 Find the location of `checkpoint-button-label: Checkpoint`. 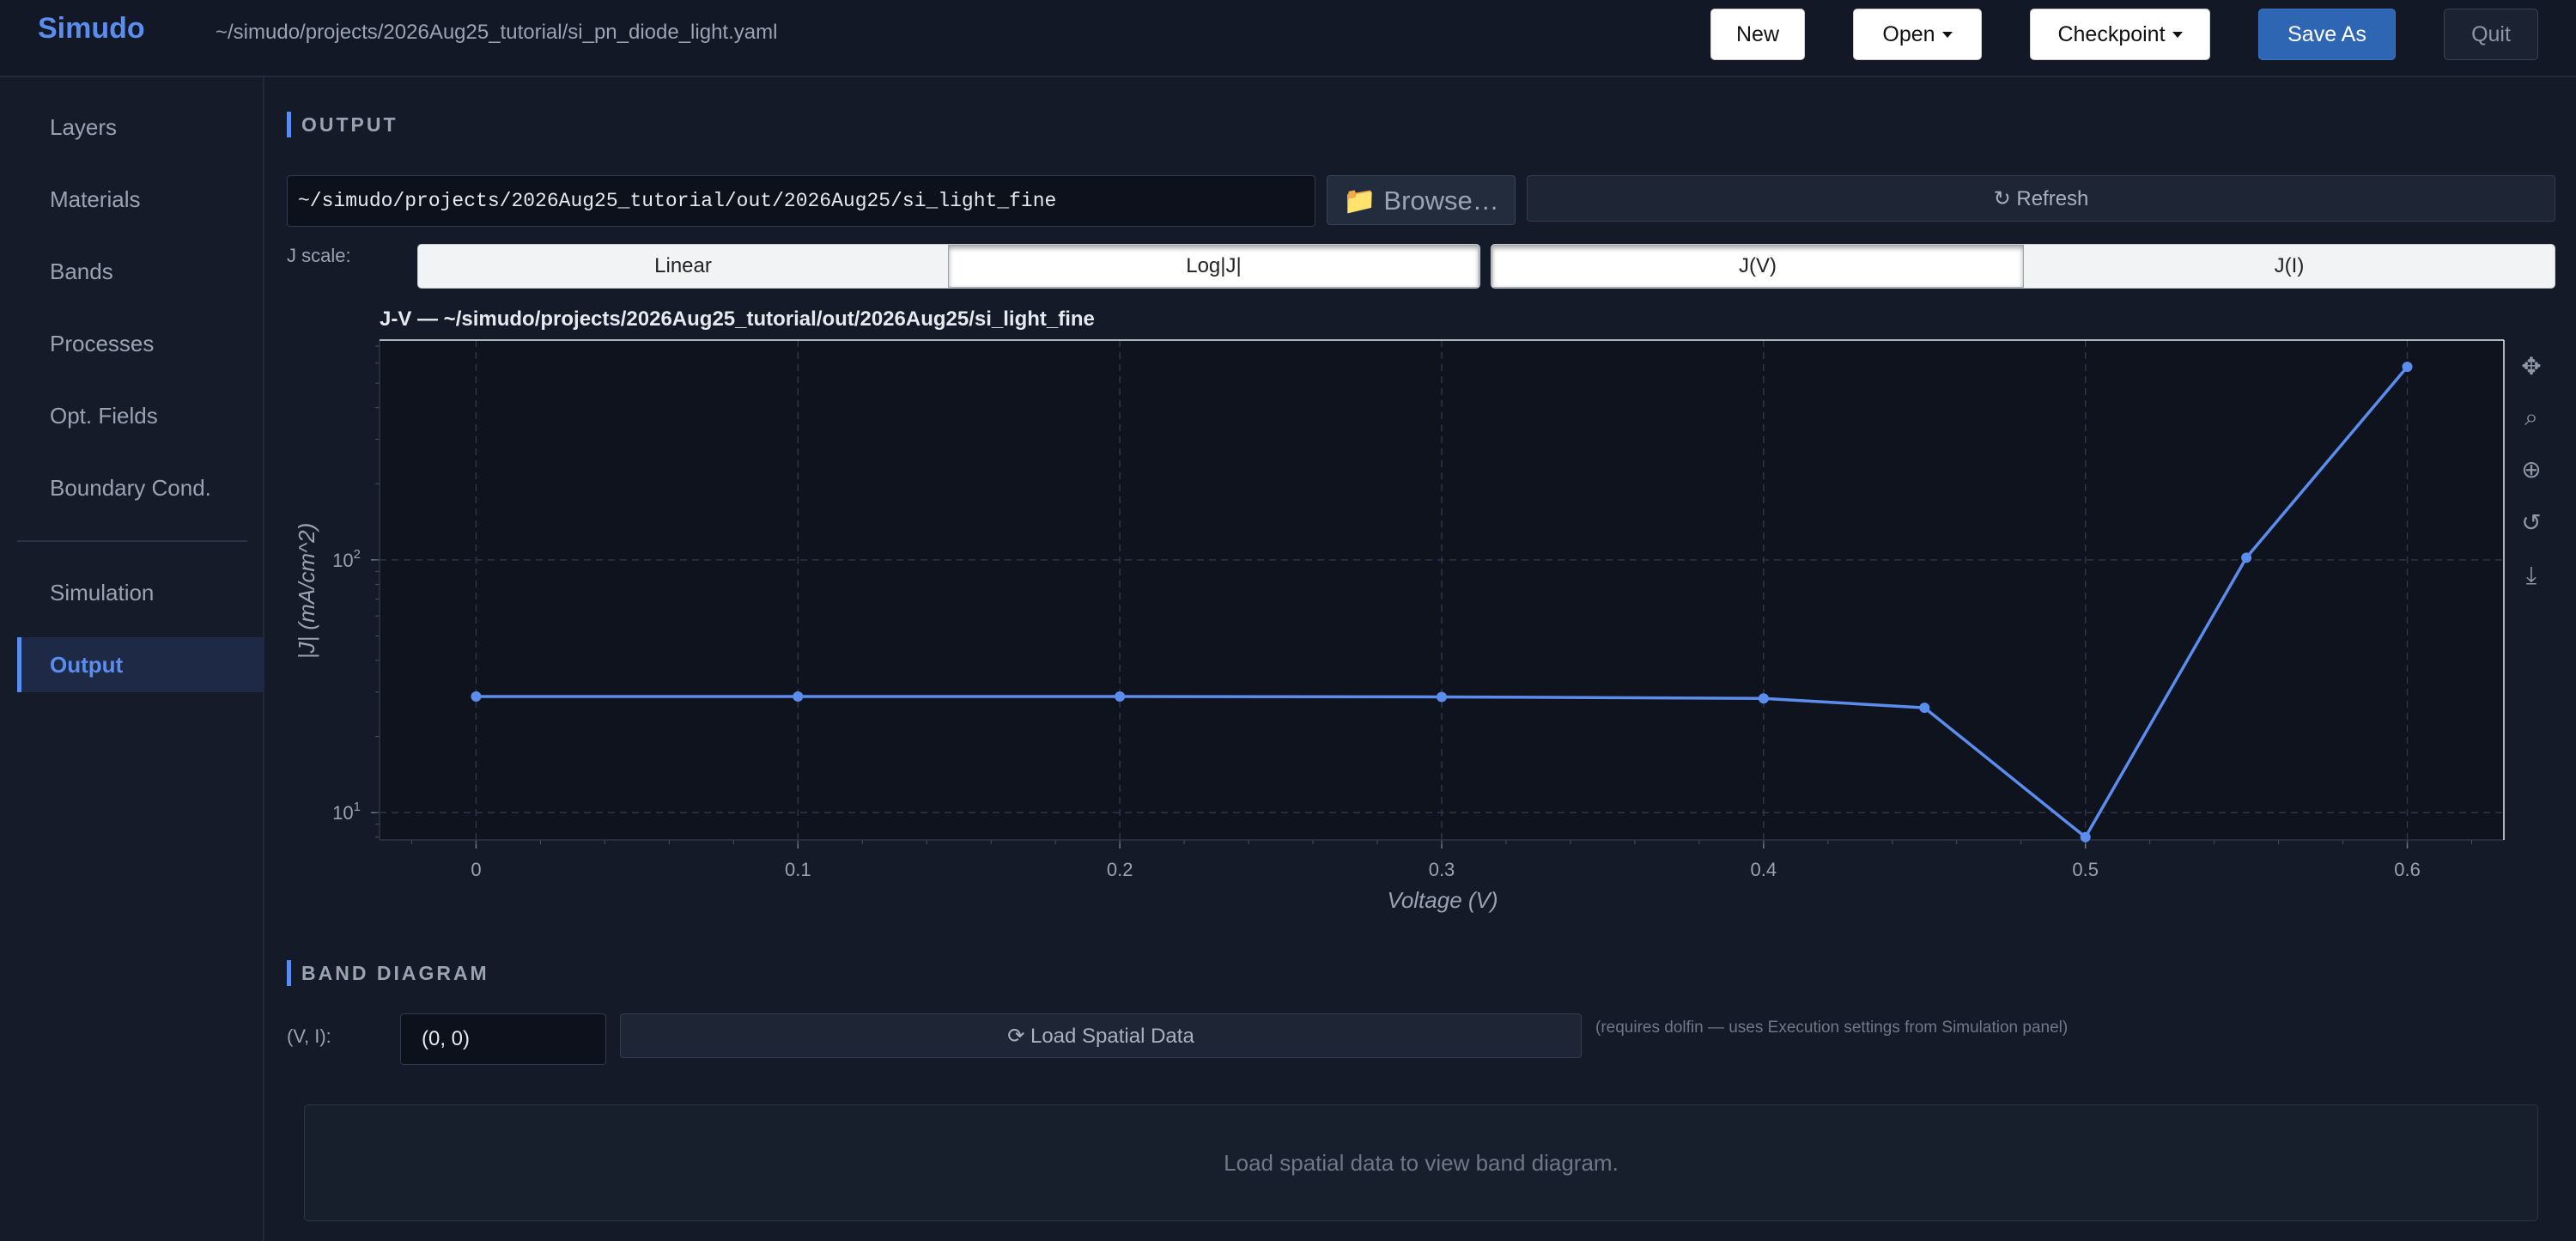

checkpoint-button-label: Checkpoint is located at coordinates (2112, 33).